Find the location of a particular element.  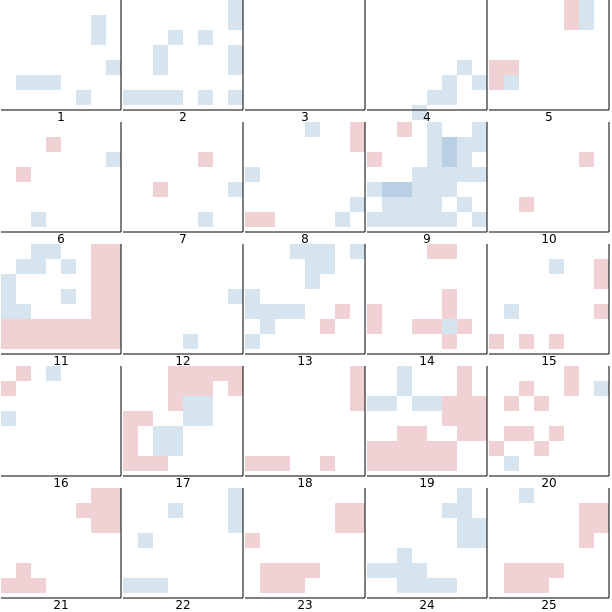

panel-label: 4 is located at coordinates (427, 117).